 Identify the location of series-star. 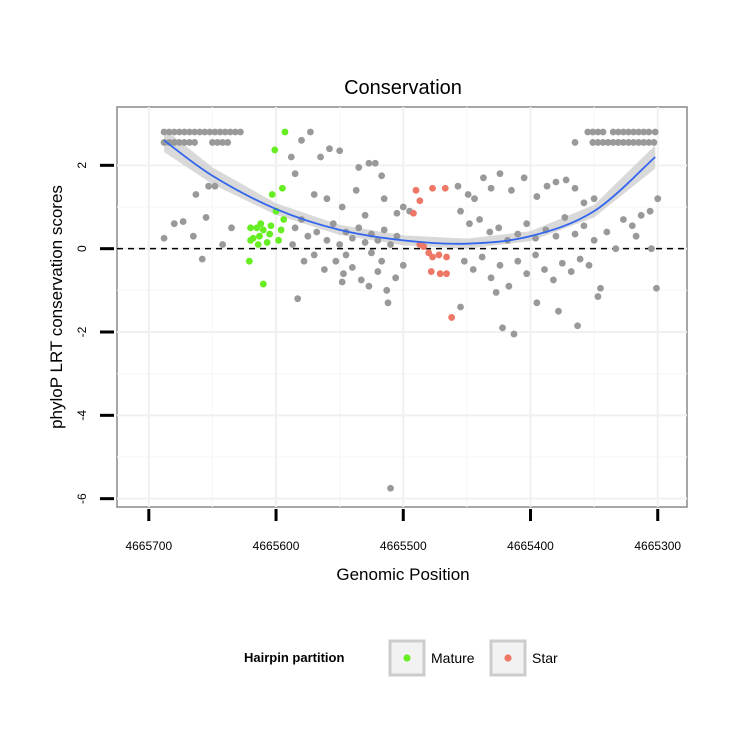
(433, 252).